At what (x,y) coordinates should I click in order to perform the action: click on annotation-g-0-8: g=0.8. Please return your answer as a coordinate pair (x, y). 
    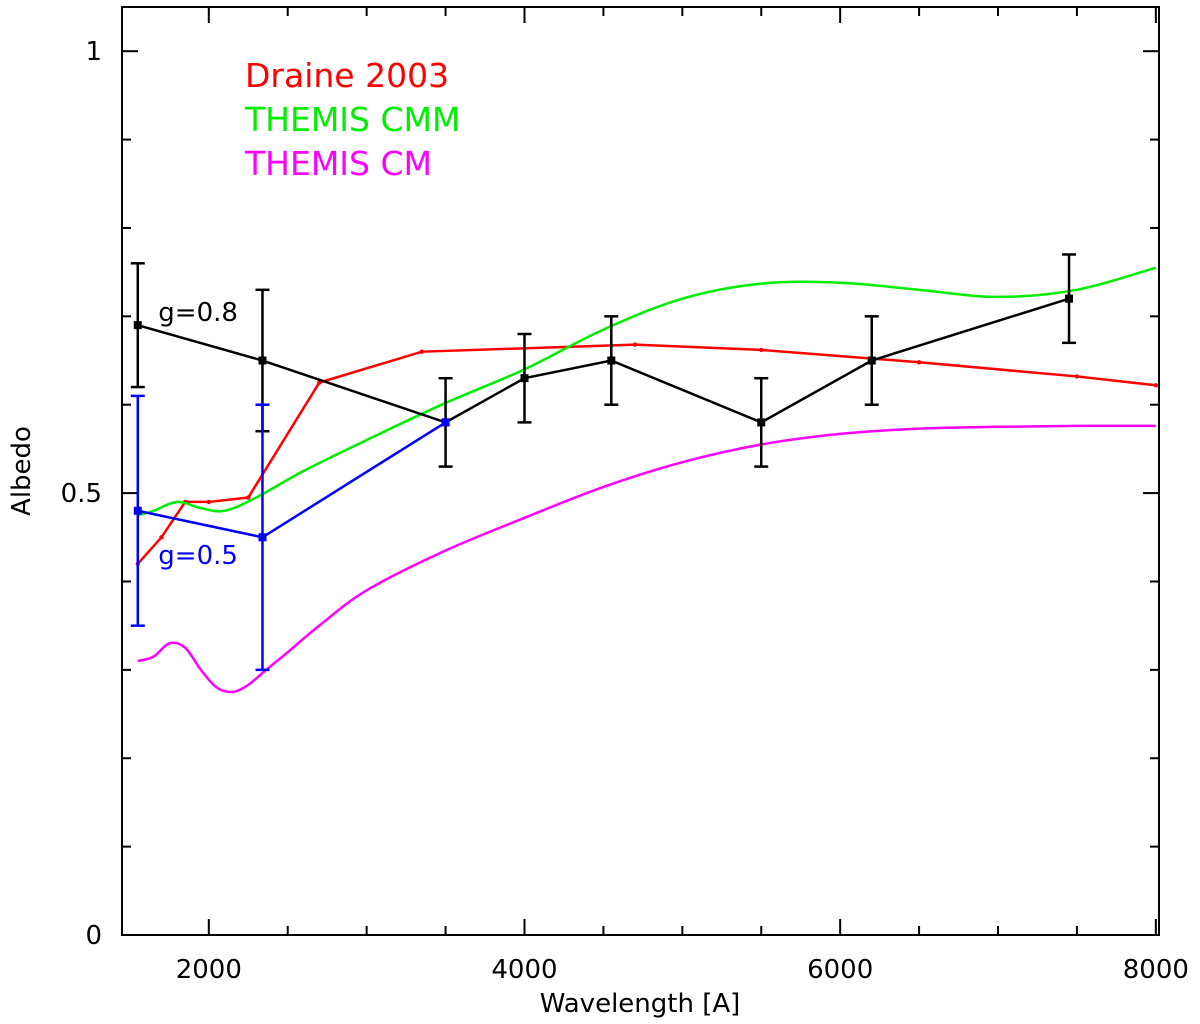
    Looking at the image, I should click on (198, 313).